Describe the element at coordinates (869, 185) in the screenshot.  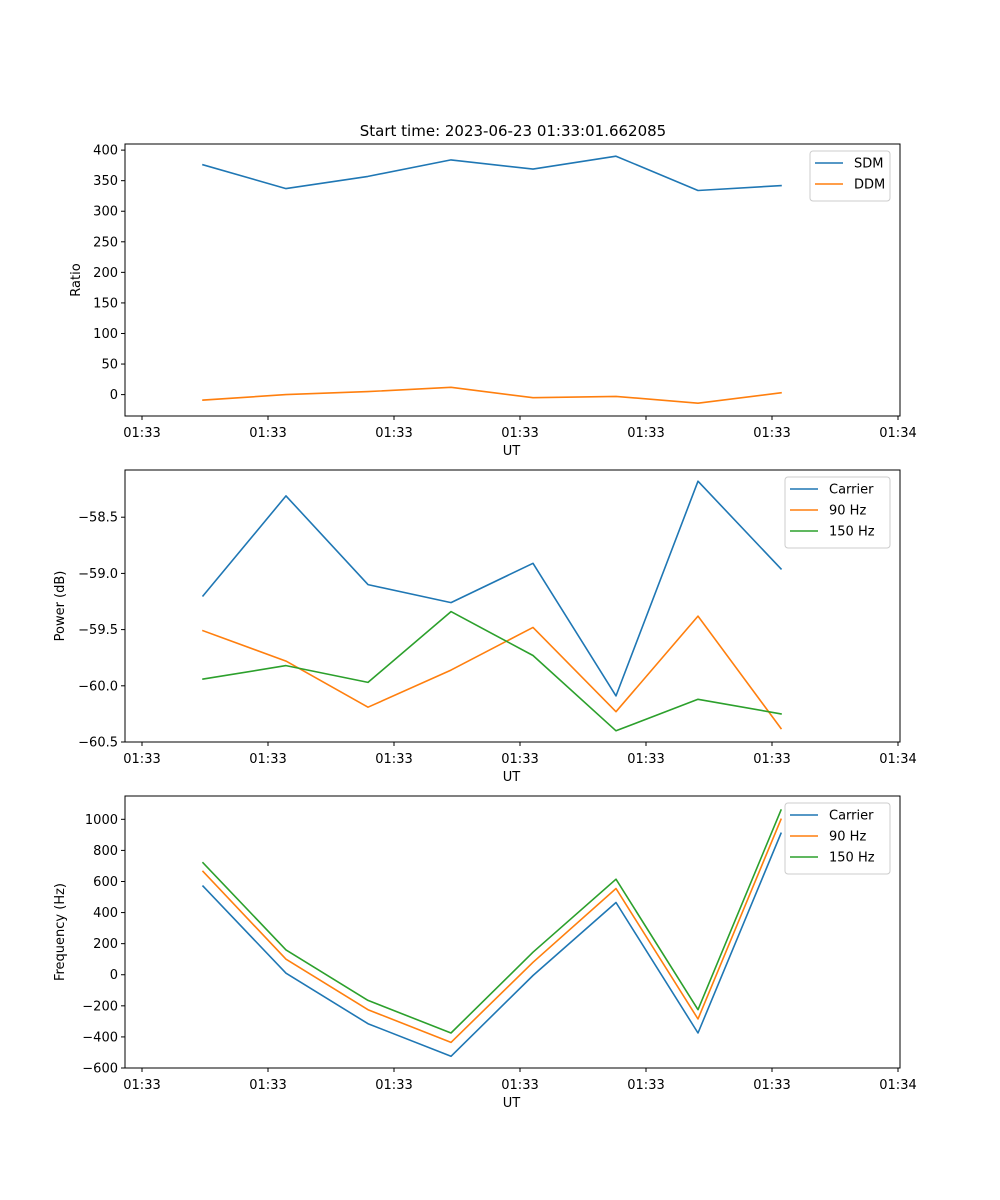
I see `legend-label: DDM` at that location.